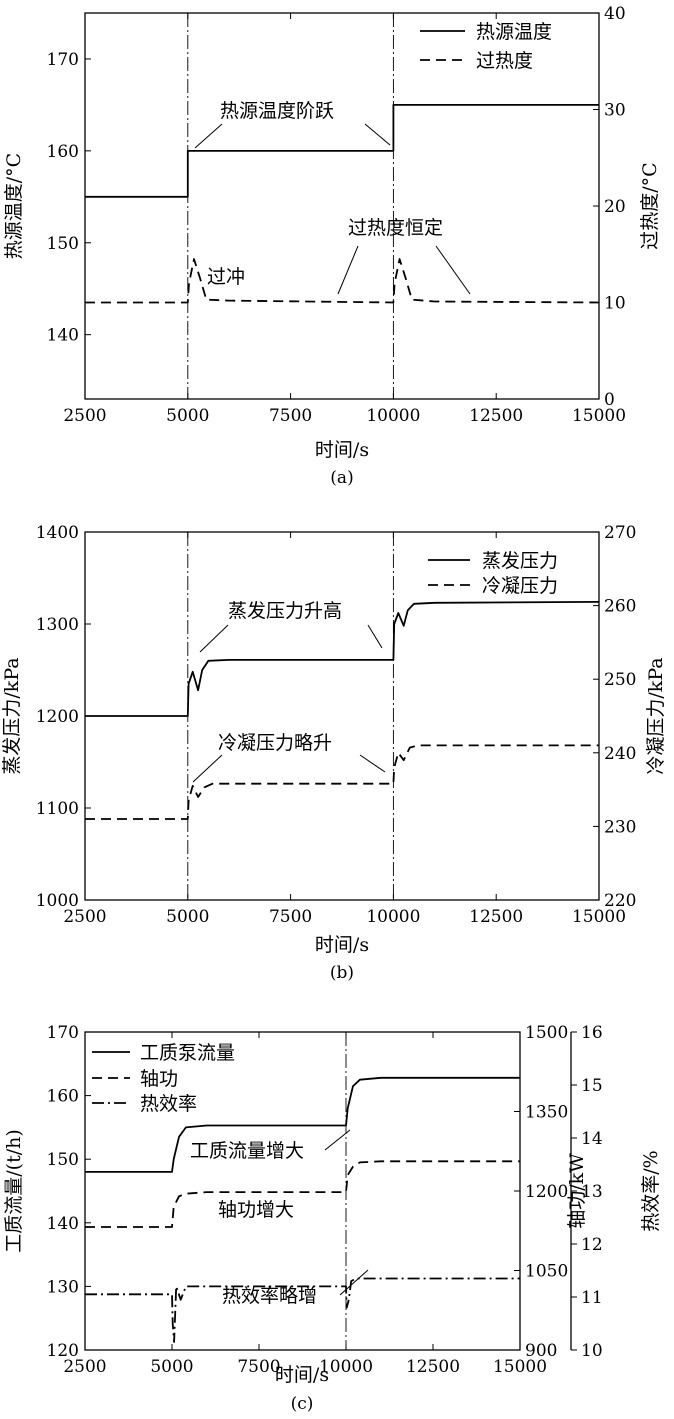 The image size is (674, 1419). What do you see at coordinates (486, 46) in the screenshot?
I see `legend-a: 热源温度 过热度` at bounding box center [486, 46].